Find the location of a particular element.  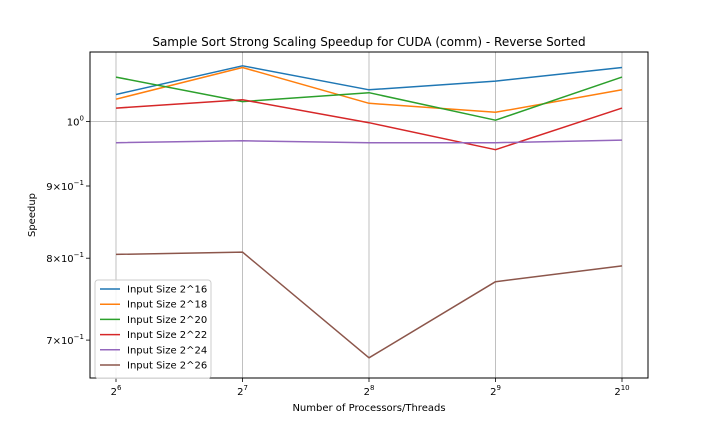

x-tick-label: 28 is located at coordinates (369, 391).